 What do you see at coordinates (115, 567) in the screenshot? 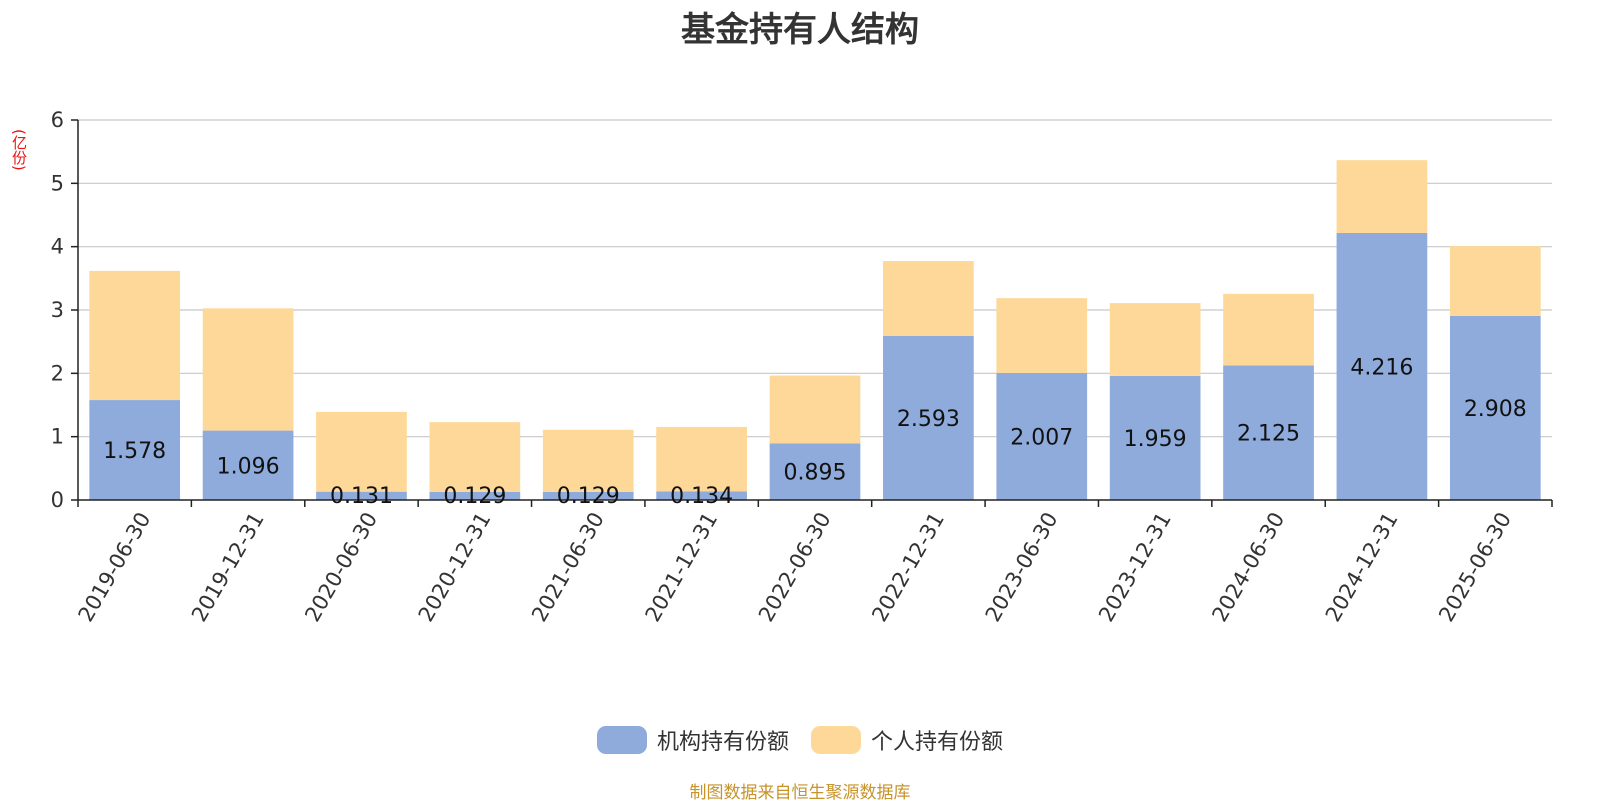
I see `x-tick-label: 2019-06-30` at bounding box center [115, 567].